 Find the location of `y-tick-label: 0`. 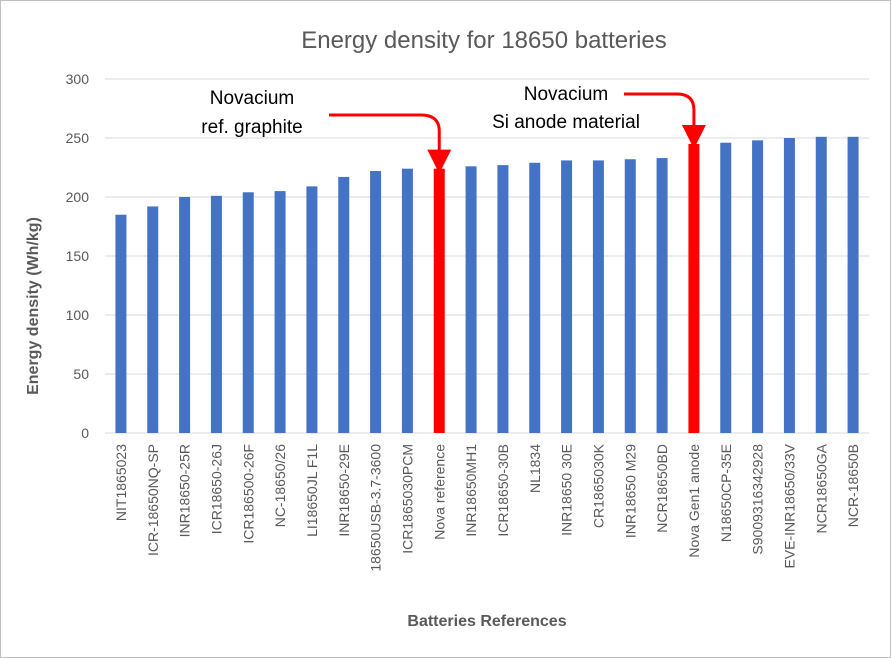

y-tick-label: 0 is located at coordinates (85, 433).